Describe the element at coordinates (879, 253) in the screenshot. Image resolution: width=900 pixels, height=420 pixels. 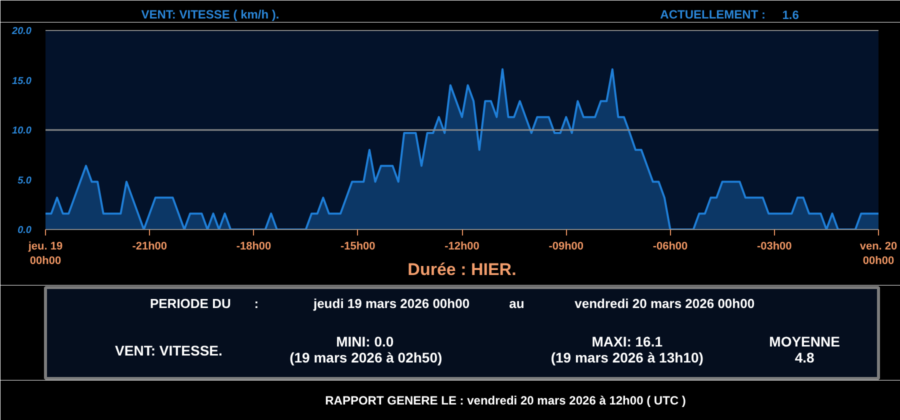
I see `x-tick-label: ven. 20 00h00` at that location.